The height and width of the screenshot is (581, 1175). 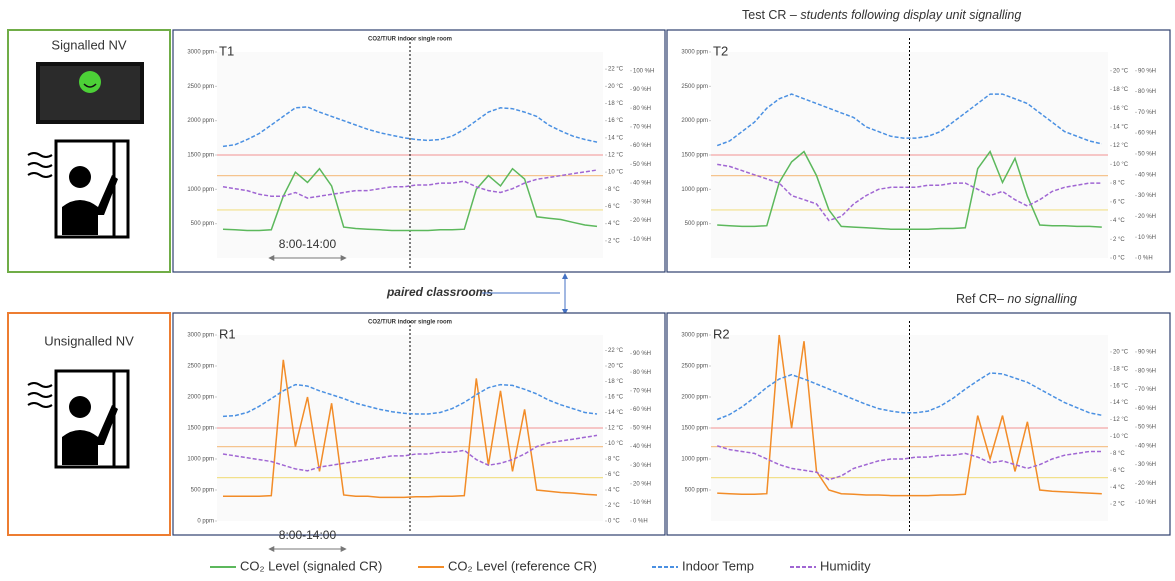 What do you see at coordinates (205, 522) in the screenshot?
I see `y-tick-label: 0 ppm` at bounding box center [205, 522].